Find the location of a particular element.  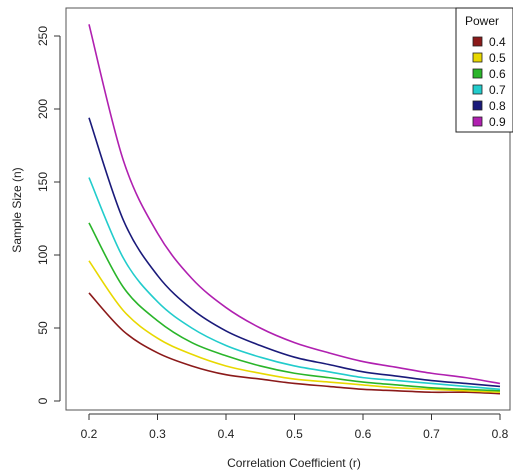

legend-title: Power is located at coordinates (482, 21).